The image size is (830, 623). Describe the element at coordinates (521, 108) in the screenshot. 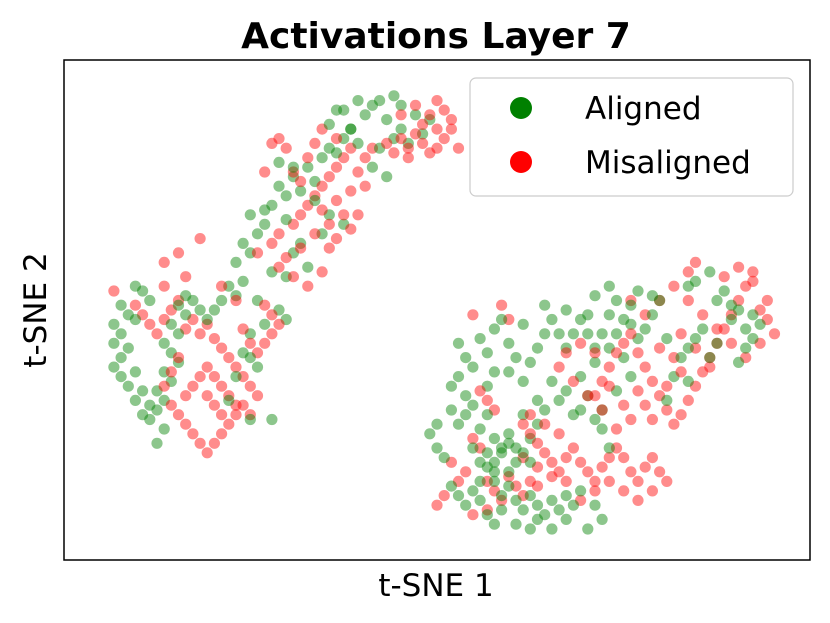

I see `legend-marker-aligned` at that location.